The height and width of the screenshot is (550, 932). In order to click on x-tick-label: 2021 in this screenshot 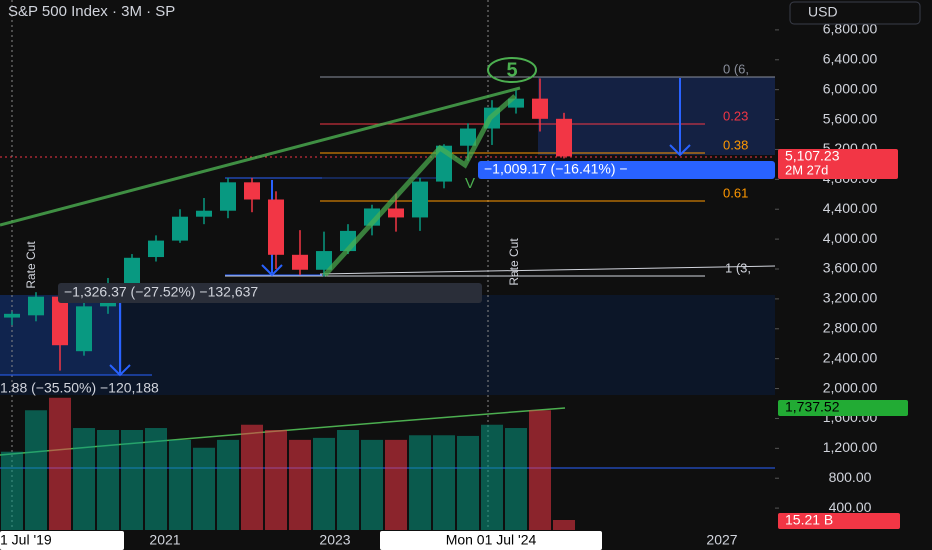, I will do `click(164, 540)`.